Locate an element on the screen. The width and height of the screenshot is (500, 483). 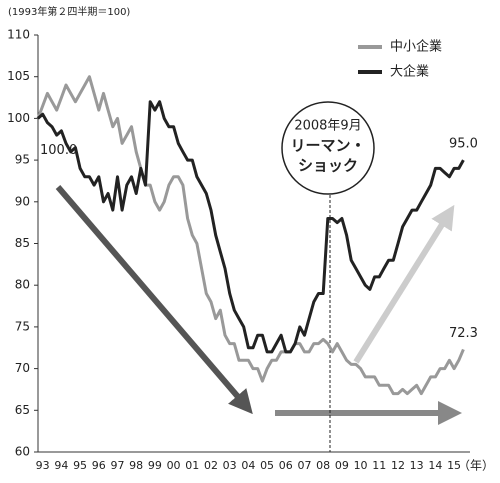
x-tick-label: 99 is located at coordinates (155, 465).